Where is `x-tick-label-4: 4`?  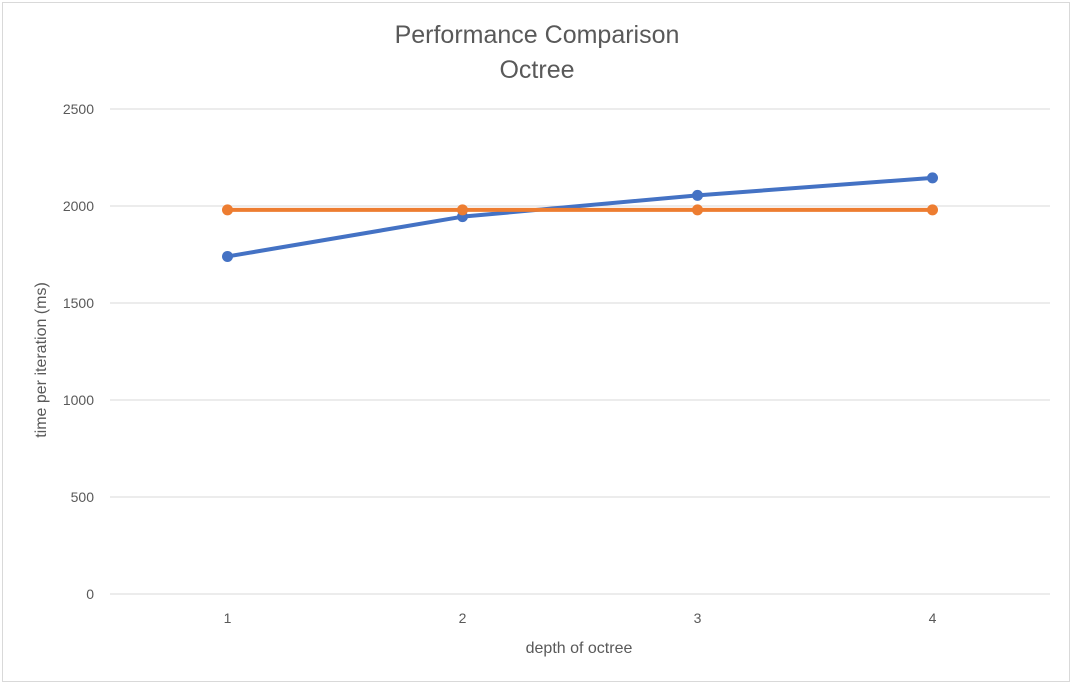
x-tick-label-4: 4 is located at coordinates (933, 618).